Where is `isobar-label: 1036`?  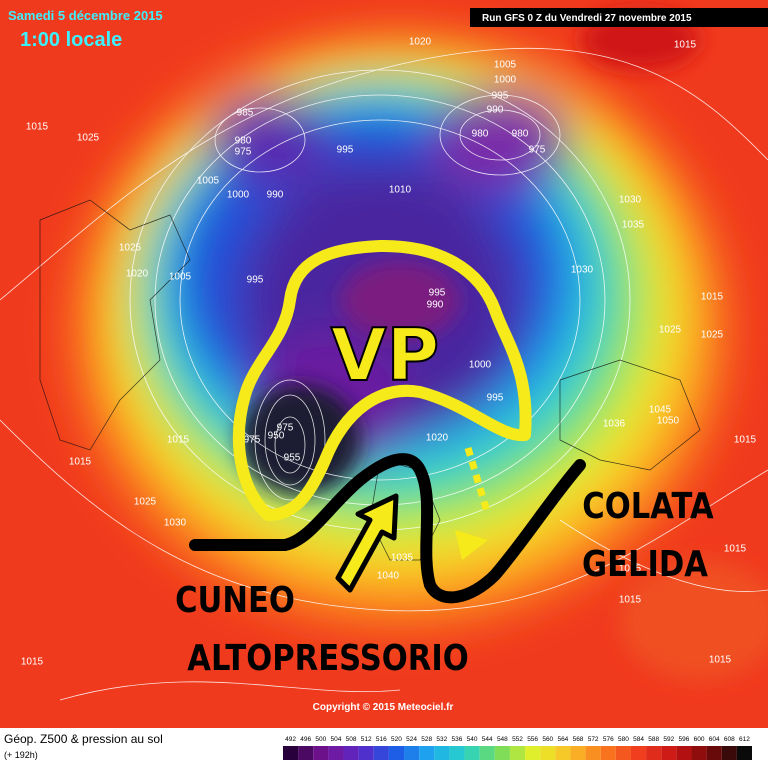 isobar-label: 1036 is located at coordinates (614, 424).